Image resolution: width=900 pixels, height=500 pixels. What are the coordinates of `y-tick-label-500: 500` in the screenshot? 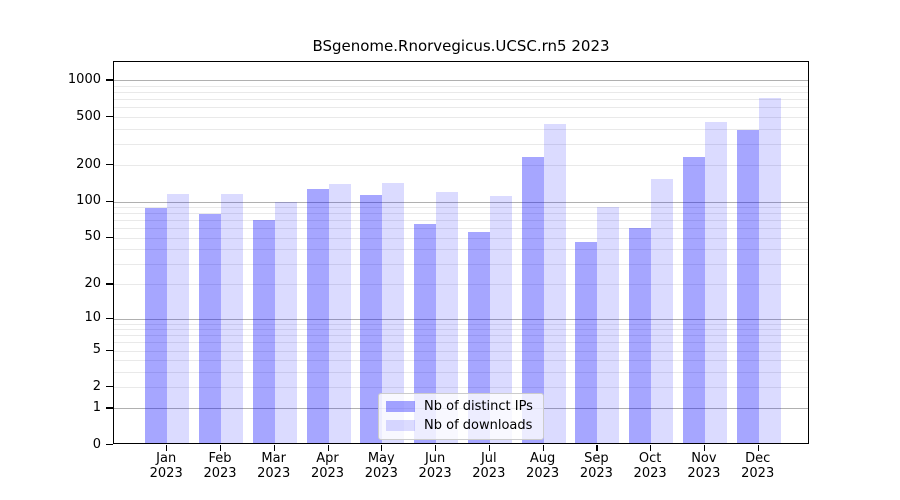 It's located at (88, 116).